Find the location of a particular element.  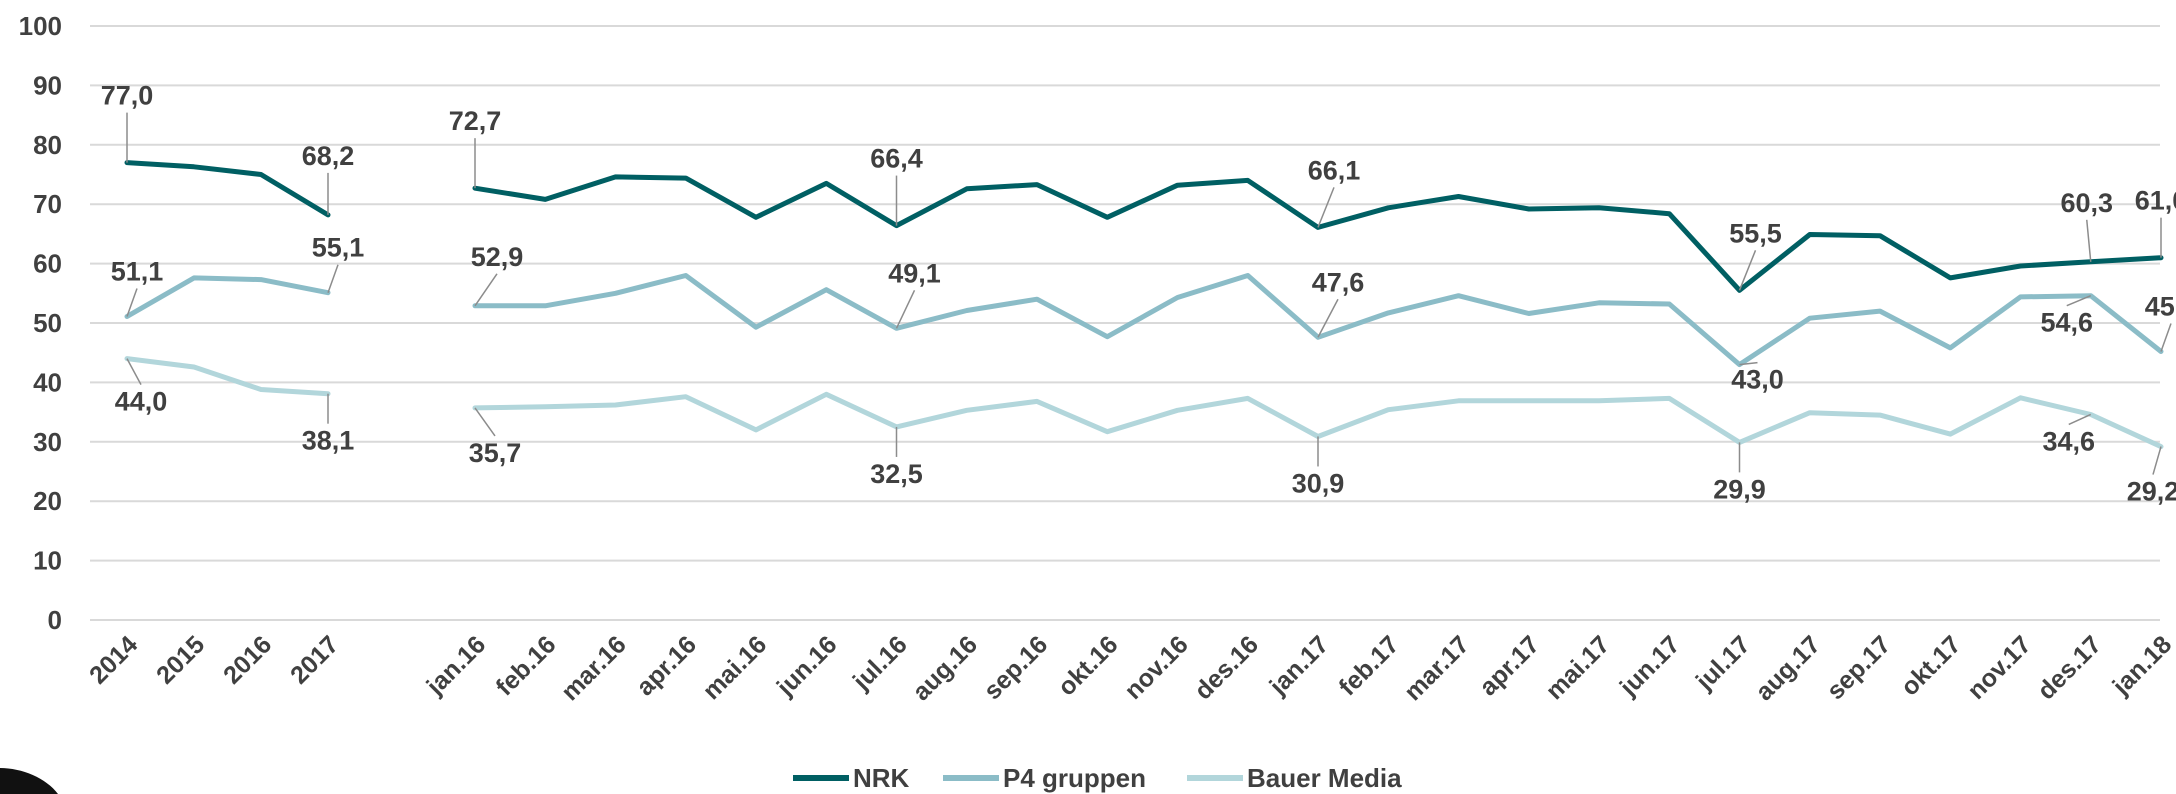

y-tick-label: 20 is located at coordinates (47, 501).